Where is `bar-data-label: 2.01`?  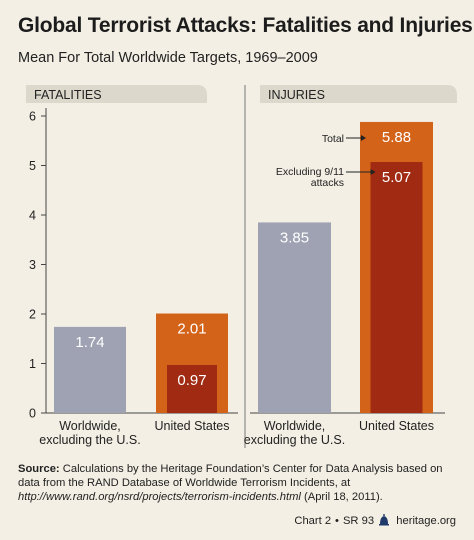 bar-data-label: 2.01 is located at coordinates (191, 329).